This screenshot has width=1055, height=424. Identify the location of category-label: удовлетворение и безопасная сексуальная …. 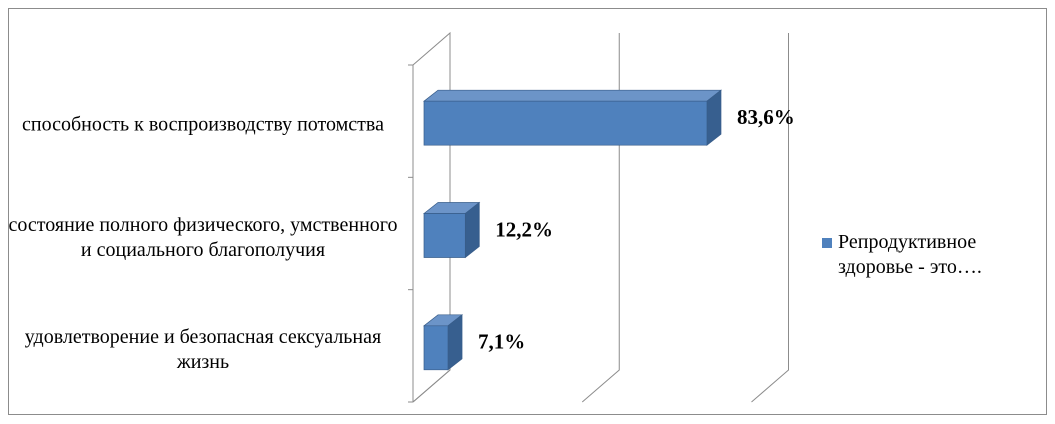
(203, 349).